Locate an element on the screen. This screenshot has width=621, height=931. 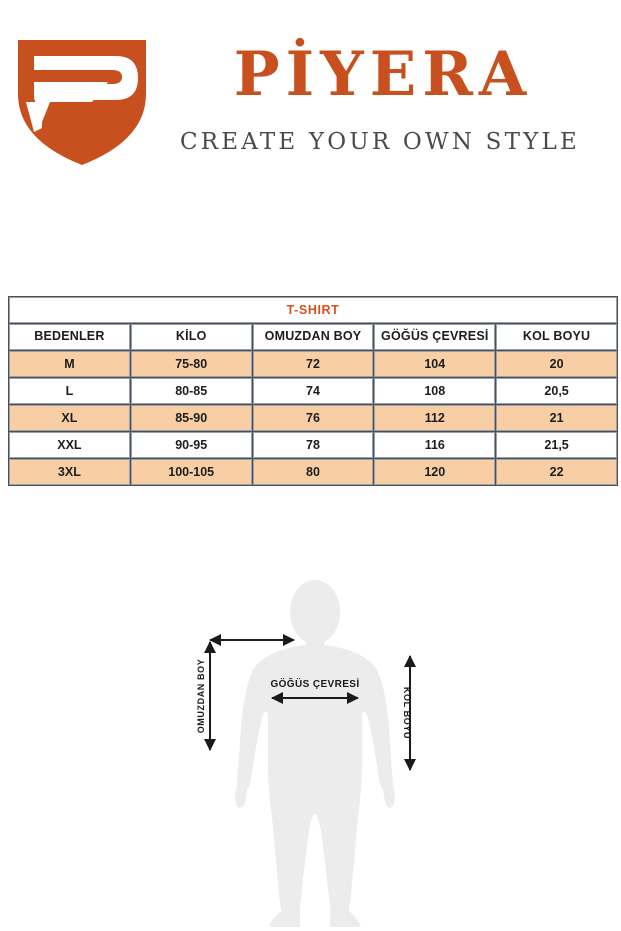
table-row: XXL 90-95 78 116 21,5 is located at coordinates (313, 445).